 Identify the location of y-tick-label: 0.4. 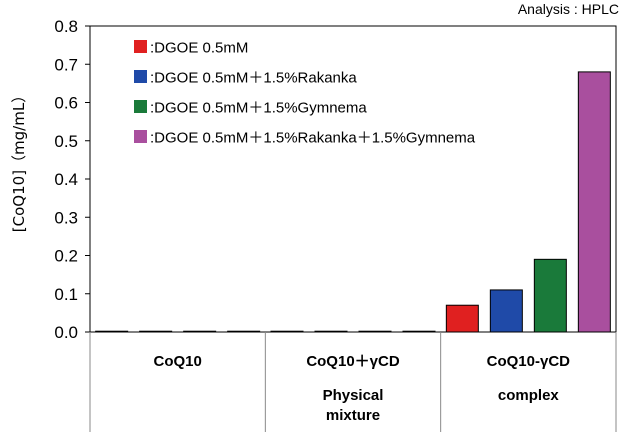
(66, 179).